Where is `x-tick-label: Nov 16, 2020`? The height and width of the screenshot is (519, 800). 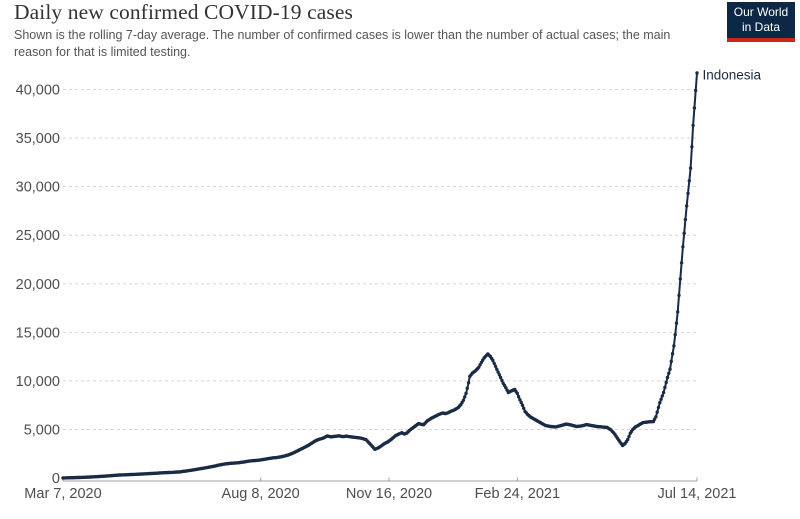 x-tick-label: Nov 16, 2020 is located at coordinates (389, 494).